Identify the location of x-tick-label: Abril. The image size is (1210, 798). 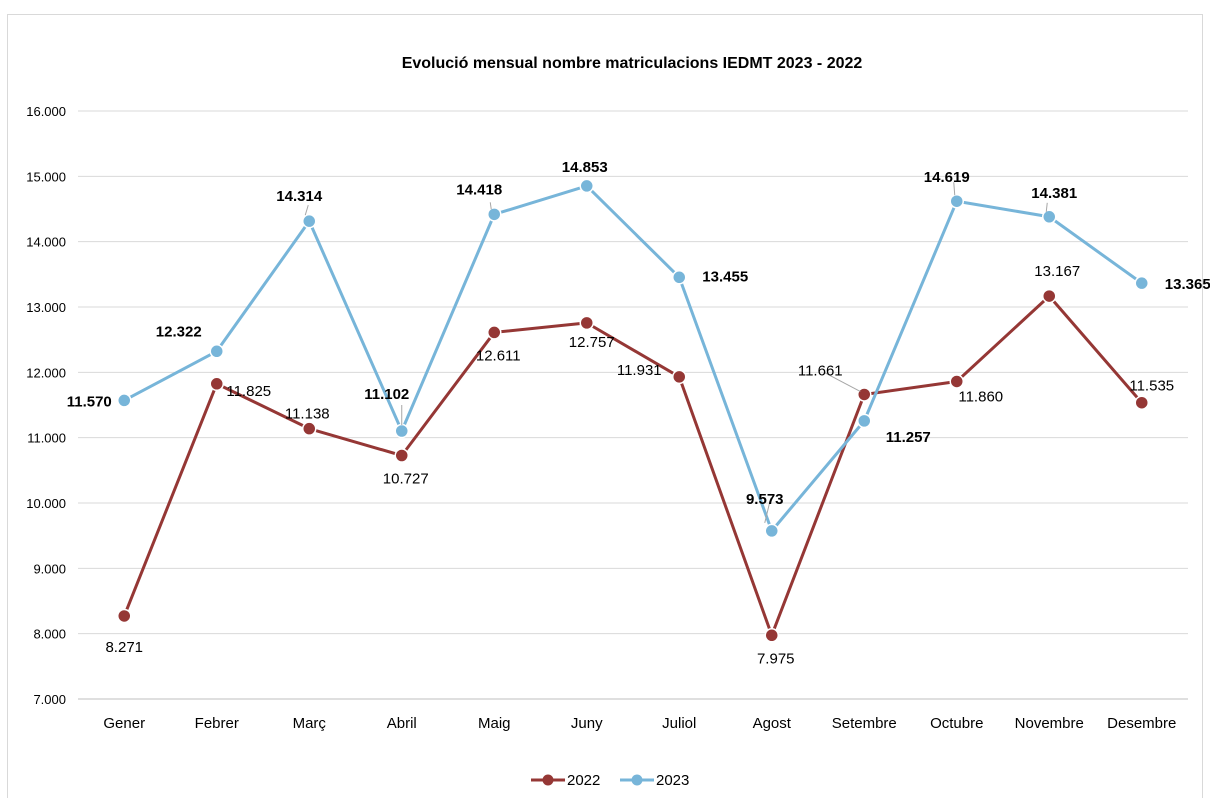
(402, 723).